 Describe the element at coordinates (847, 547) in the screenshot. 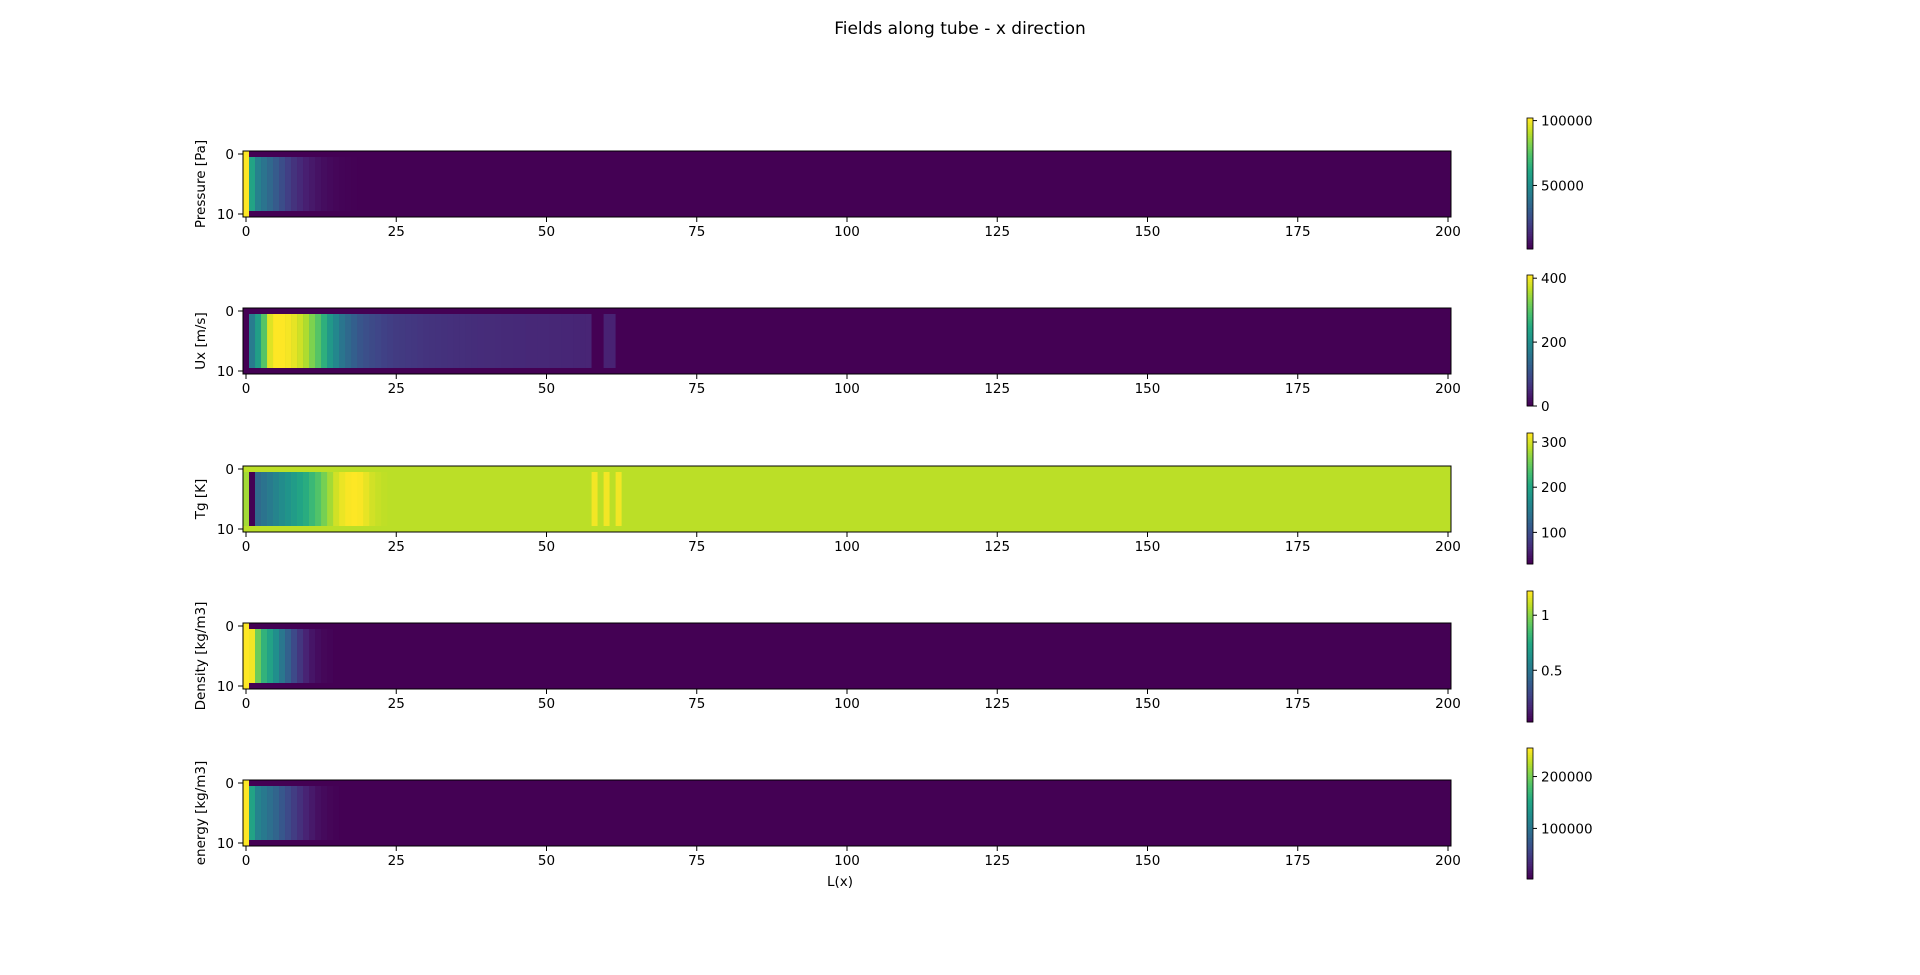

I see `x-tick-label: 100` at that location.